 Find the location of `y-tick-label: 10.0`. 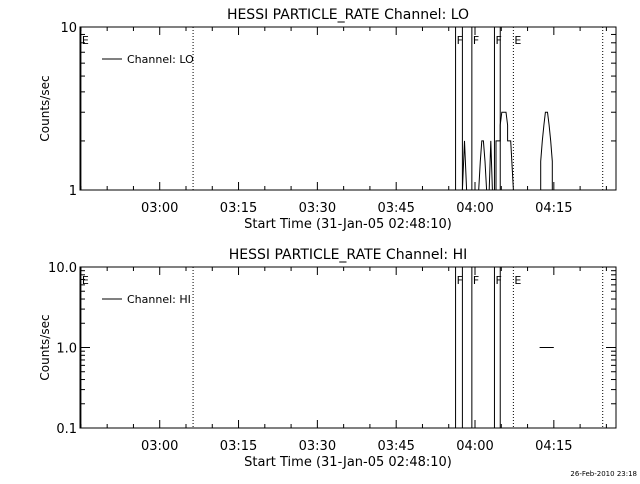

y-tick-label: 10.0 is located at coordinates (62, 268).